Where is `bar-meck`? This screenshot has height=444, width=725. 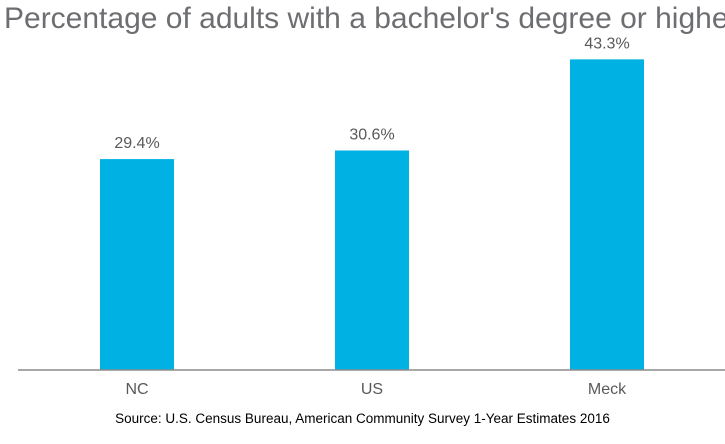 bar-meck is located at coordinates (607, 214).